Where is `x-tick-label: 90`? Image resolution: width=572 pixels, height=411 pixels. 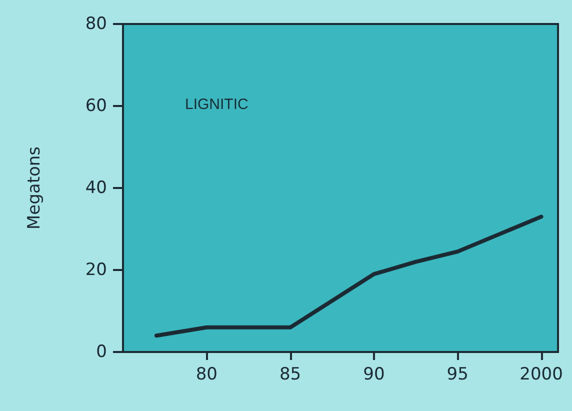
x-tick-label: 90 is located at coordinates (374, 374).